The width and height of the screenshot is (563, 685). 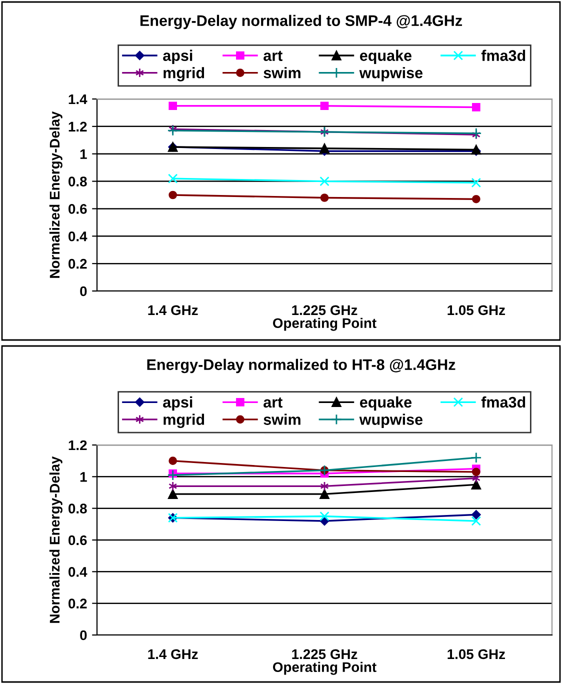 What do you see at coordinates (301, 366) in the screenshot?
I see `chart-title: Energy-Delay normalized to HT-8 @1.4GHz` at bounding box center [301, 366].